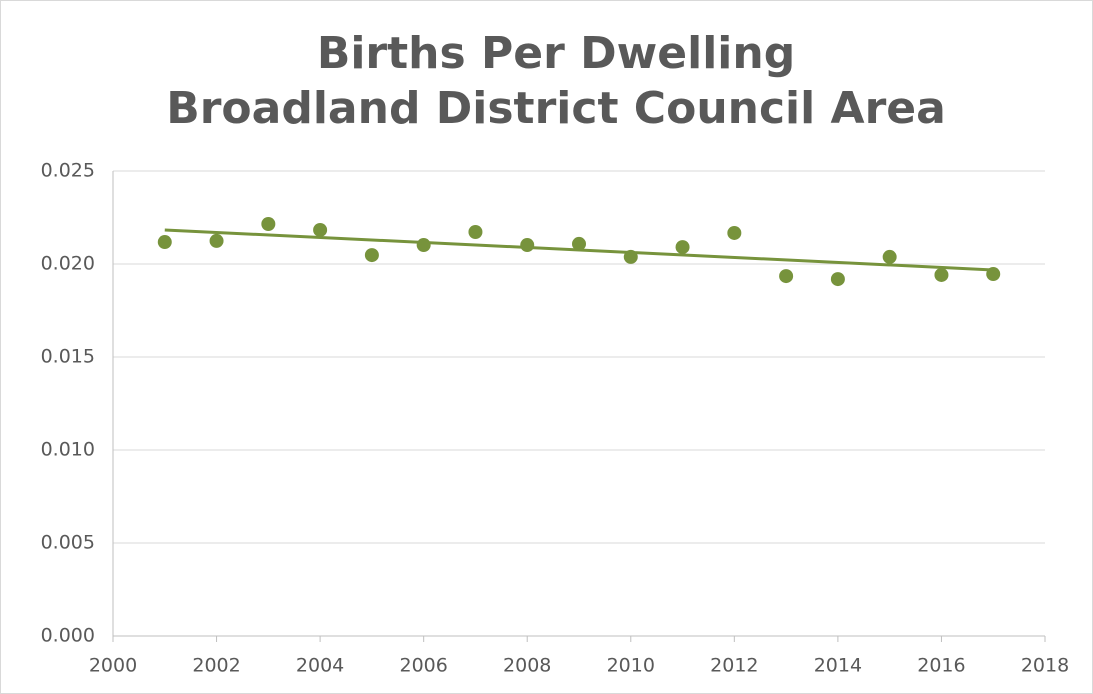  What do you see at coordinates (838, 666) in the screenshot?
I see `x-tick-label: 2014` at bounding box center [838, 666].